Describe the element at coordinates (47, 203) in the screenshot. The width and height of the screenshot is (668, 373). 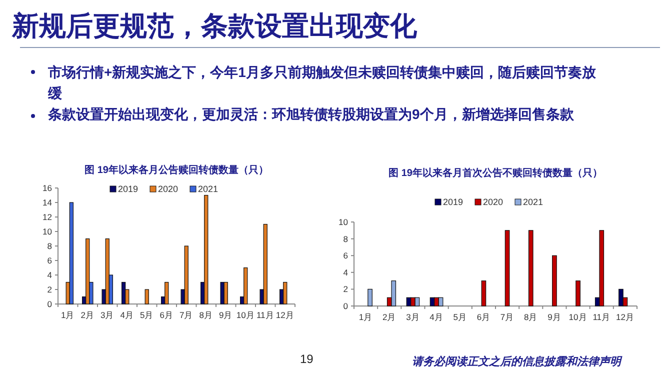
I see `y-tick-label: 14` at that location.